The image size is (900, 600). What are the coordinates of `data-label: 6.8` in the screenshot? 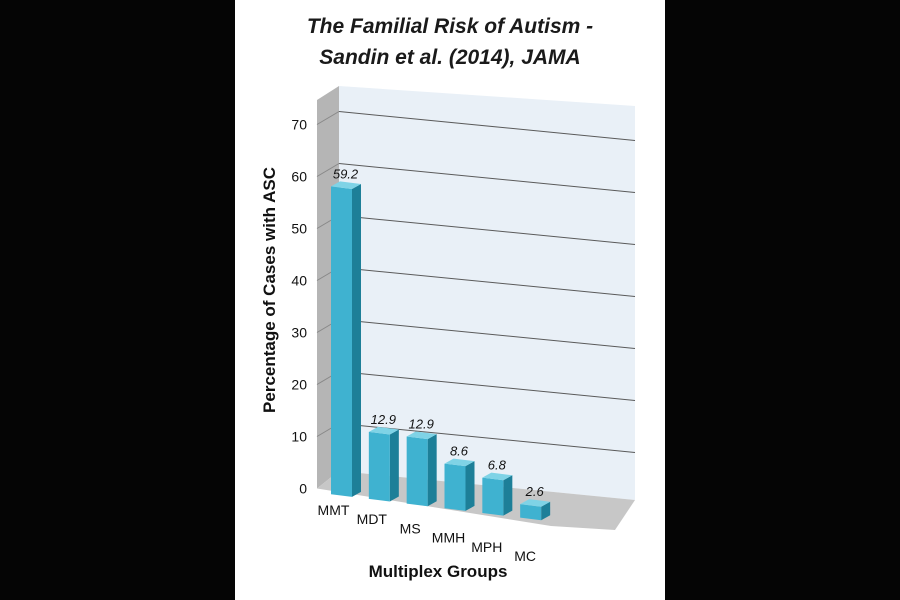 It's located at (497, 465).